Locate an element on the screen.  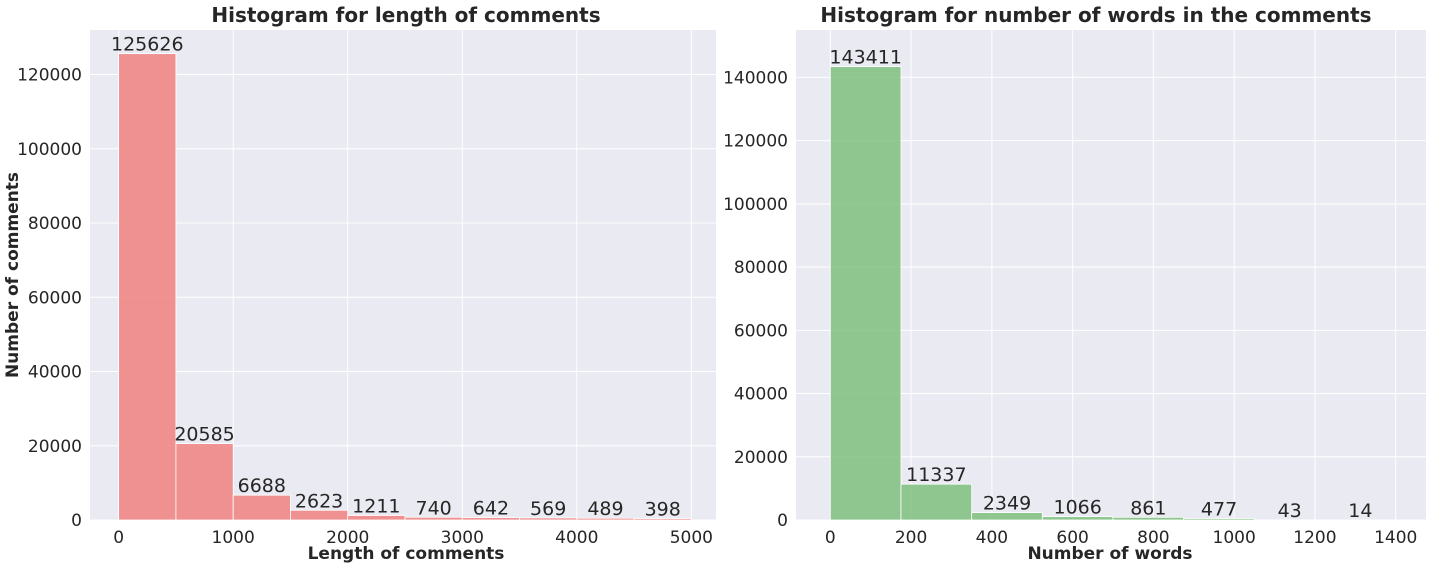
x-tick-label: 200 is located at coordinates (911, 538).